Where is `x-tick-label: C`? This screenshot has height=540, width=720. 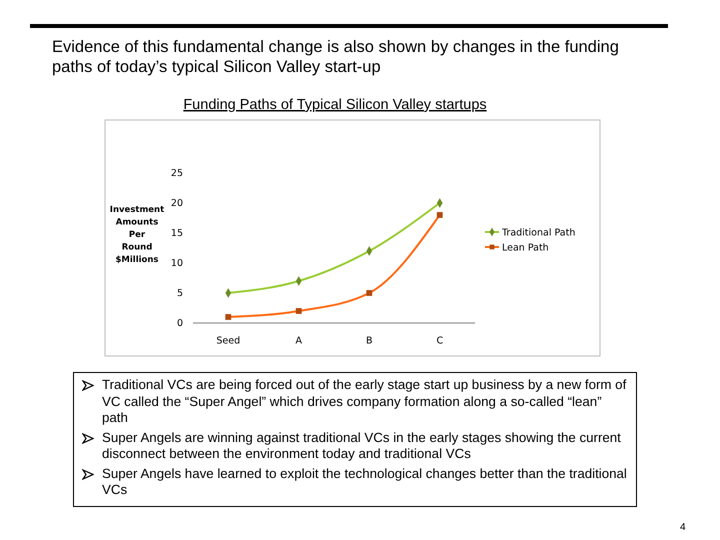 x-tick-label: C is located at coordinates (440, 341).